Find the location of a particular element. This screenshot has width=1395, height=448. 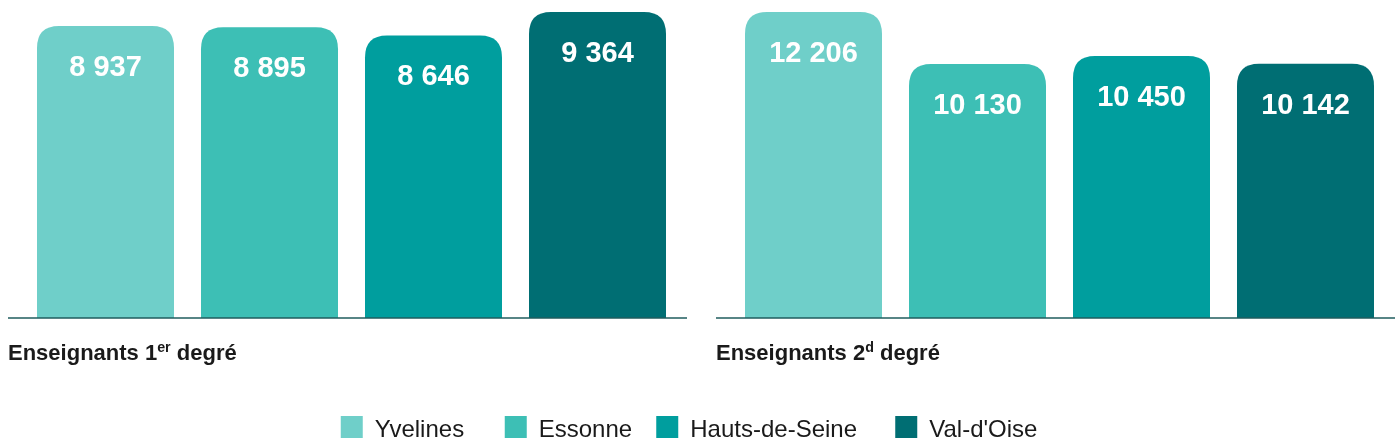

legend-label: Val-d'Oise is located at coordinates (983, 428).